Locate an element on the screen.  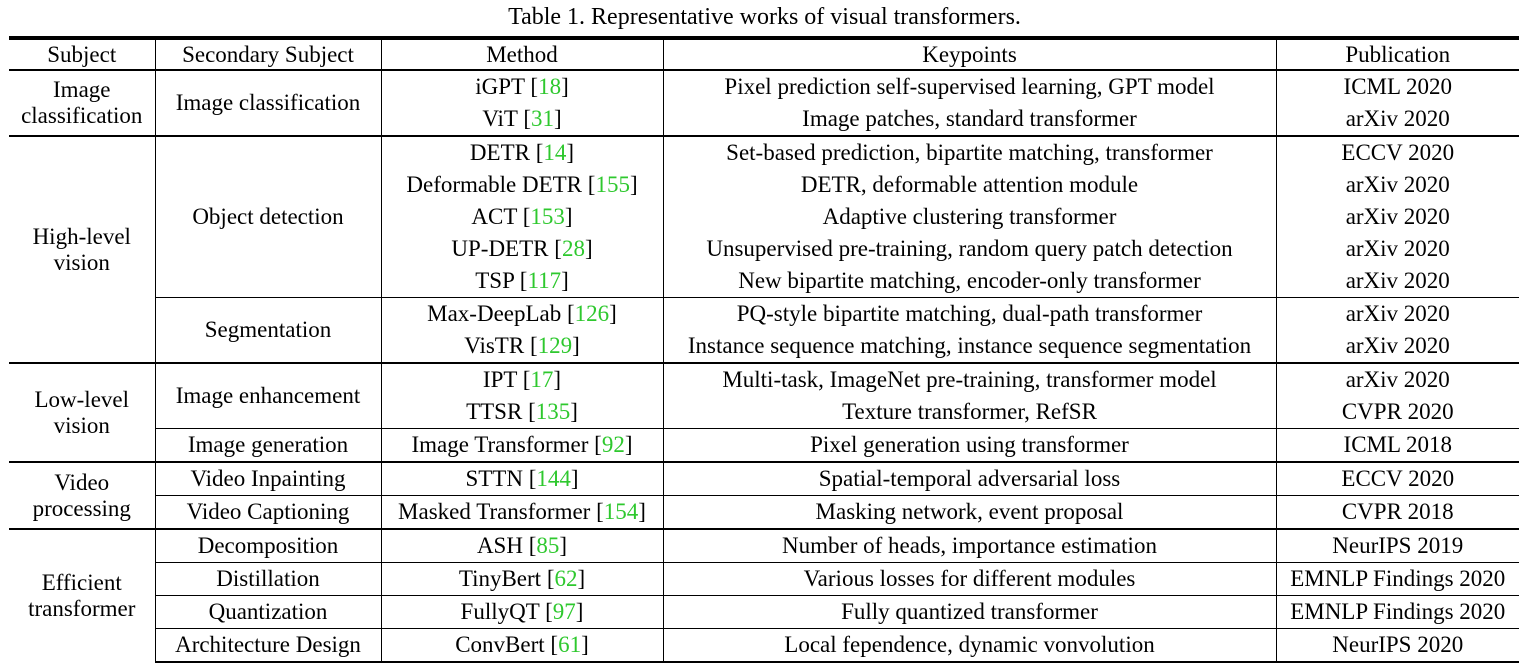
method-cell: FullyQT [97] is located at coordinates (521, 612).